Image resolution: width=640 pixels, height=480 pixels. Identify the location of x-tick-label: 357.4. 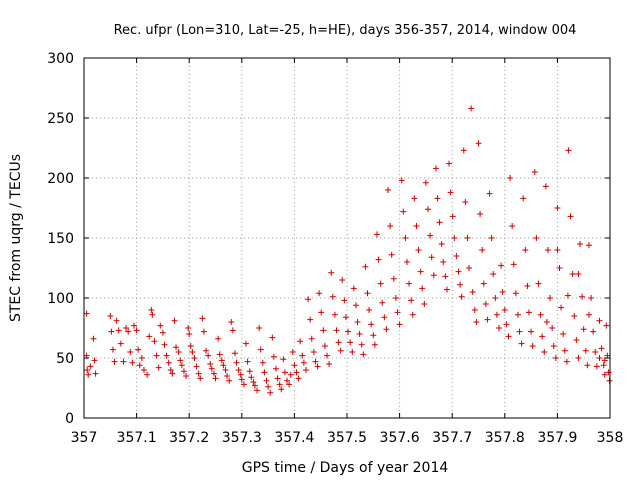
(294, 438).